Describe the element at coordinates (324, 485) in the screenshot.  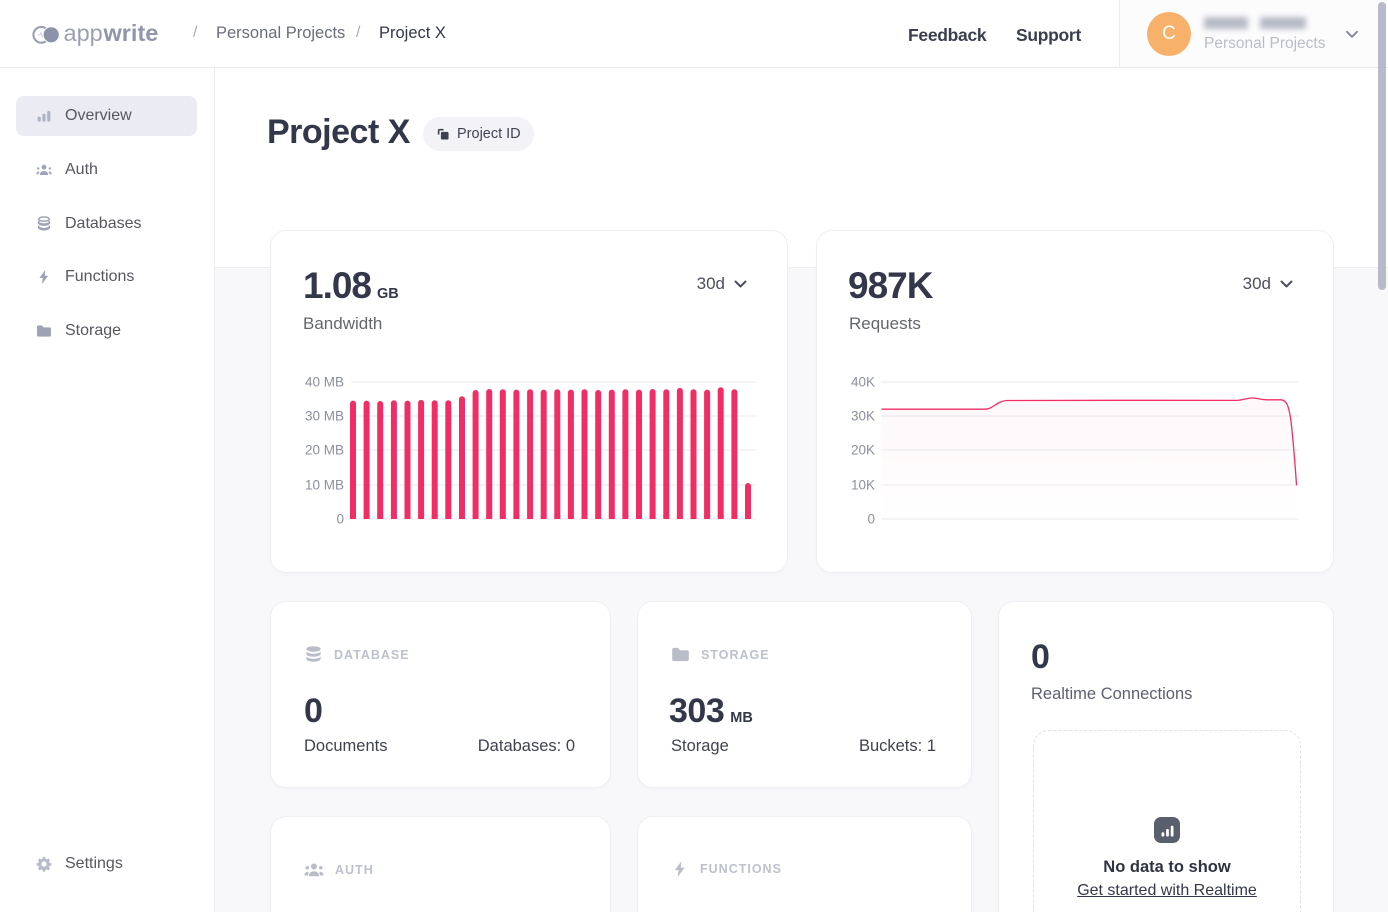
I see `svg-text: 10 MB` at that location.